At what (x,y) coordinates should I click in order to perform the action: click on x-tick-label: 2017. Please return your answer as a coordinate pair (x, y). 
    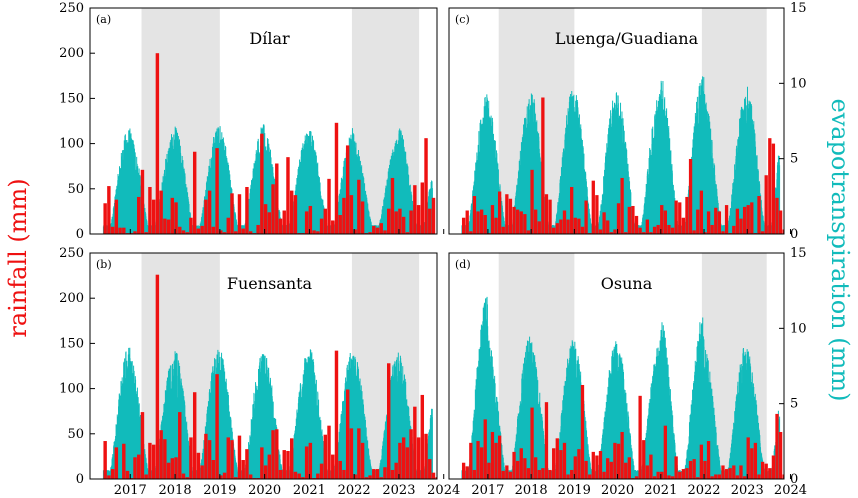
    Looking at the image, I should click on (487, 490).